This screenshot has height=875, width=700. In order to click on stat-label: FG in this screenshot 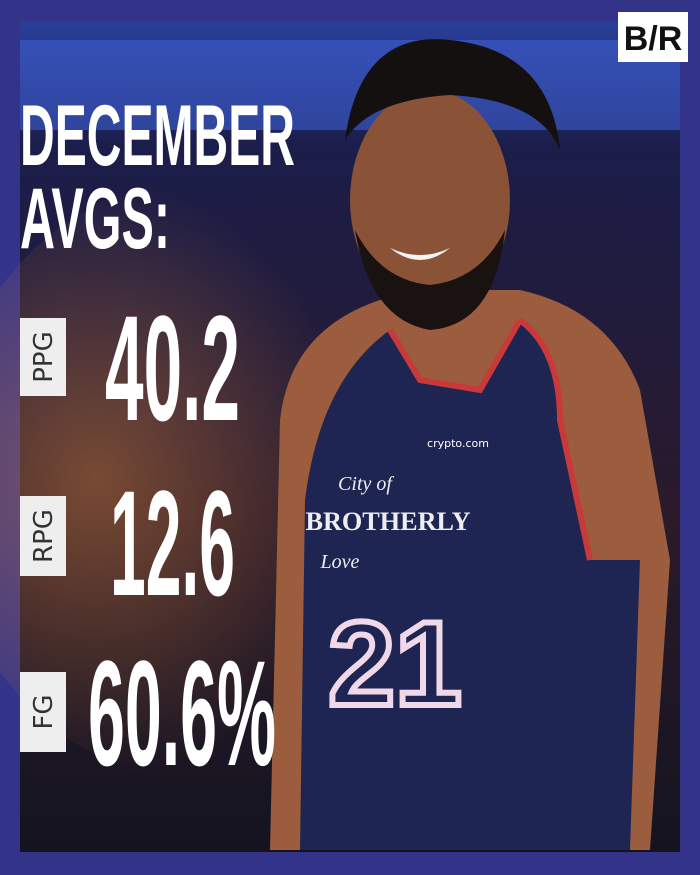, I will do `click(44, 711)`.